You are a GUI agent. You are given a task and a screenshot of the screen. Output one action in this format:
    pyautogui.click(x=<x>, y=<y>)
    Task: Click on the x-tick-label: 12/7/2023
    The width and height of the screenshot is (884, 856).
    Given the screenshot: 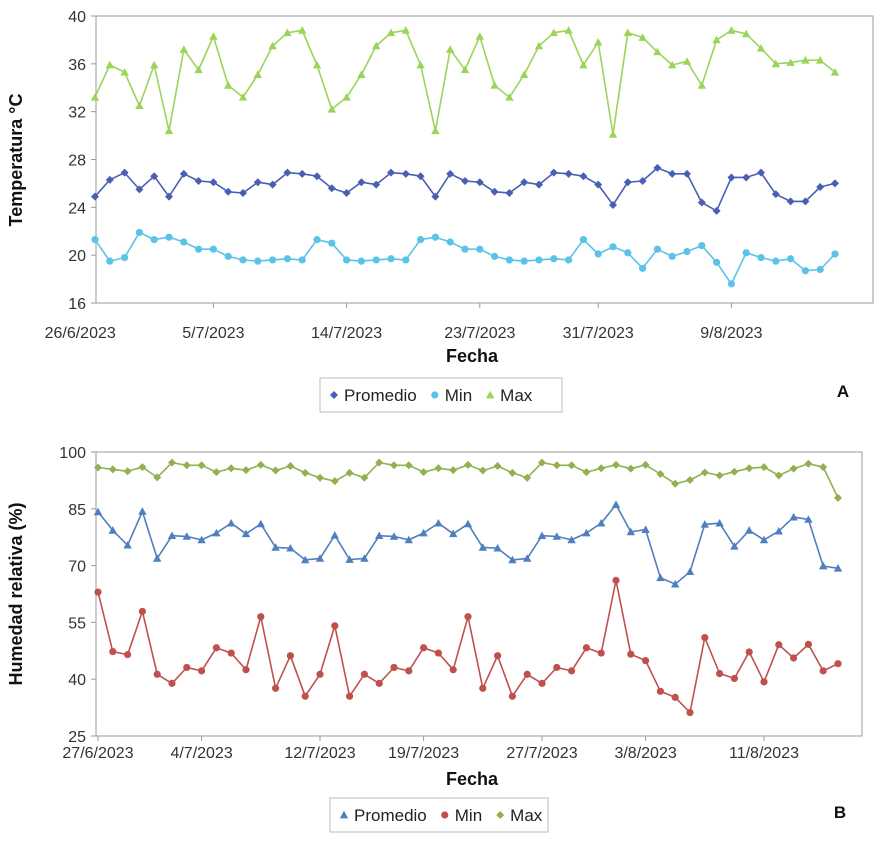 What is the action you would take?
    pyautogui.click(x=319, y=753)
    